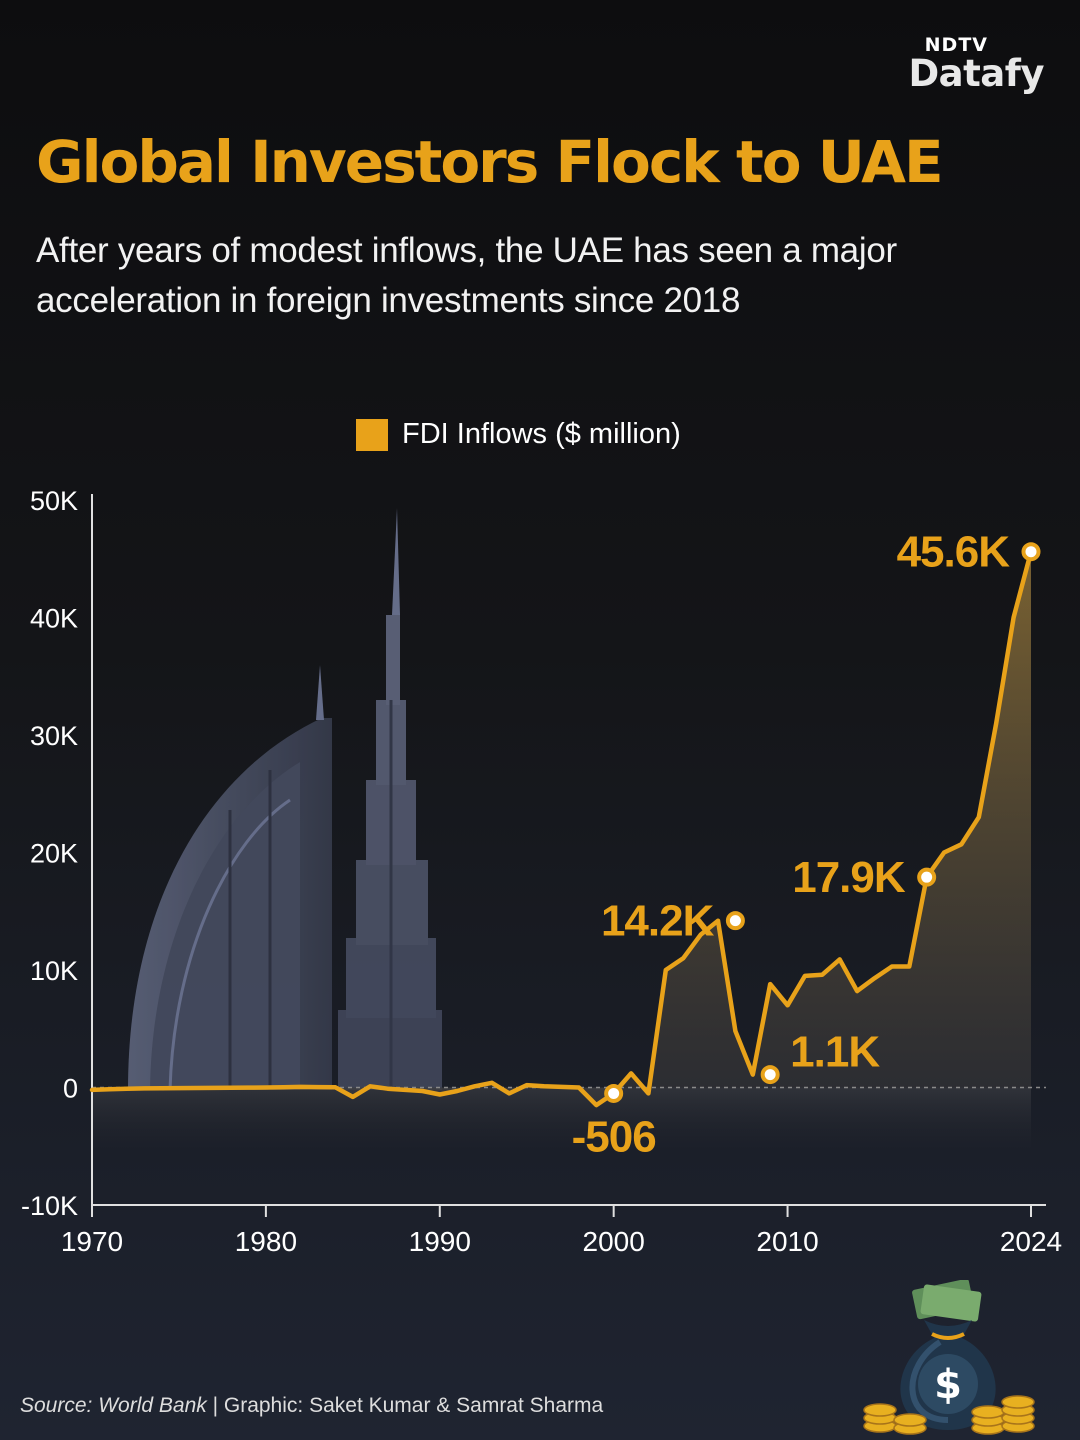 The image size is (1080, 1440). Describe the element at coordinates (70, 1089) in the screenshot. I see `y-tick-label: 0` at that location.